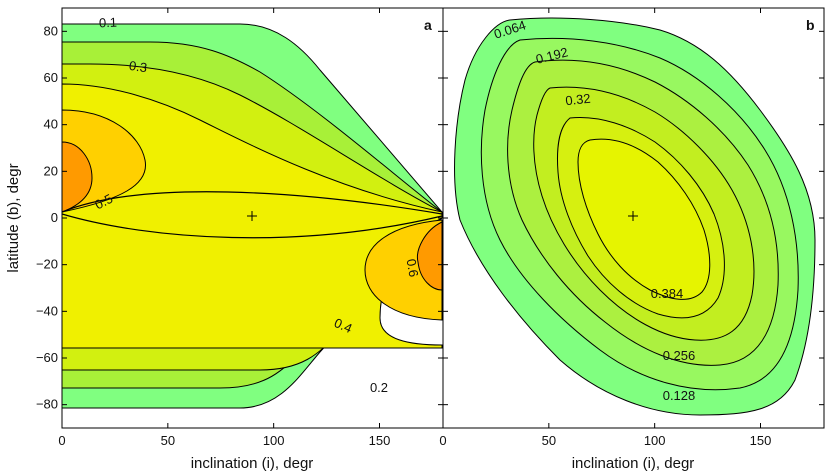 This screenshot has width=830, height=474. What do you see at coordinates (274, 440) in the screenshot?
I see `panel-a-xtick-label: 100` at bounding box center [274, 440].